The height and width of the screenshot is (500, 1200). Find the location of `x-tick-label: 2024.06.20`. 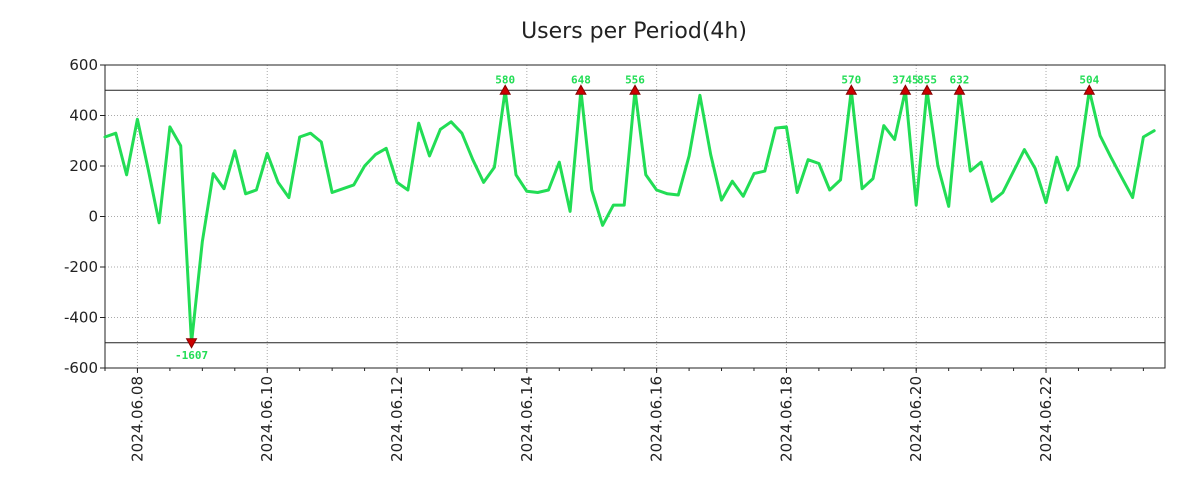

x-tick-label: 2024.06.20 is located at coordinates (916, 419).